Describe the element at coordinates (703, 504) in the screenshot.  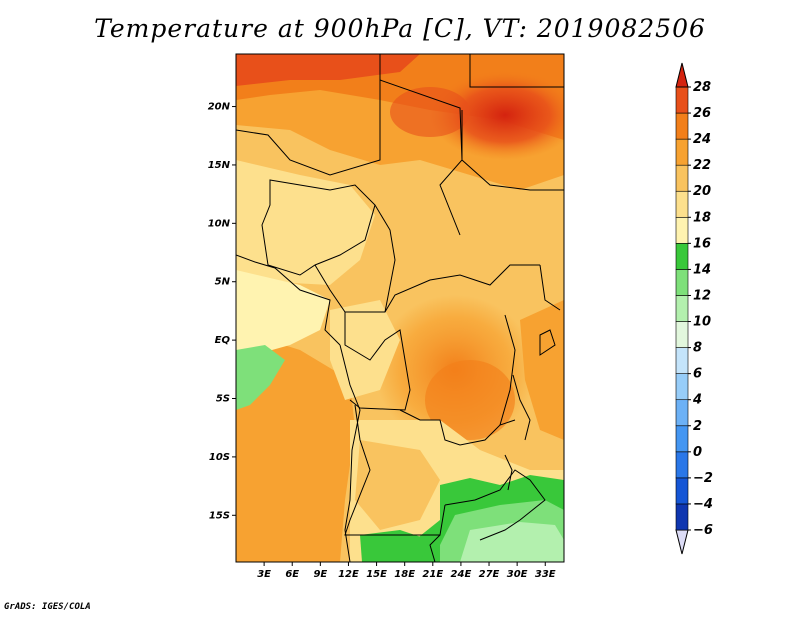
I see `colorbar-label--4: −4` at that location.